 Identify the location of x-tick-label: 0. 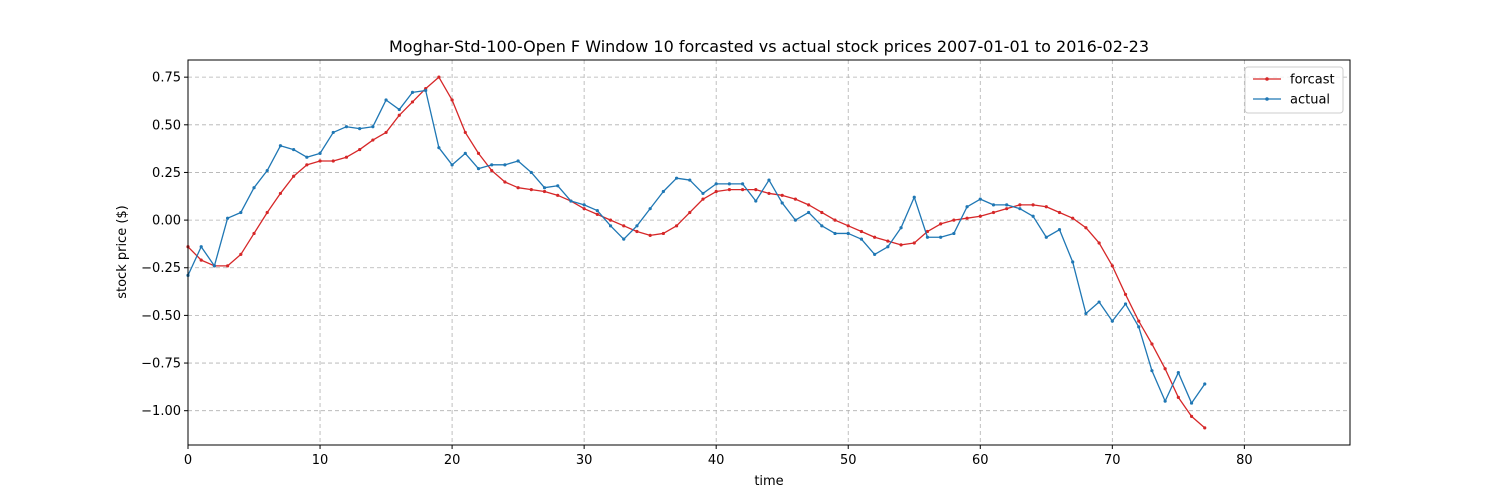
(188, 460).